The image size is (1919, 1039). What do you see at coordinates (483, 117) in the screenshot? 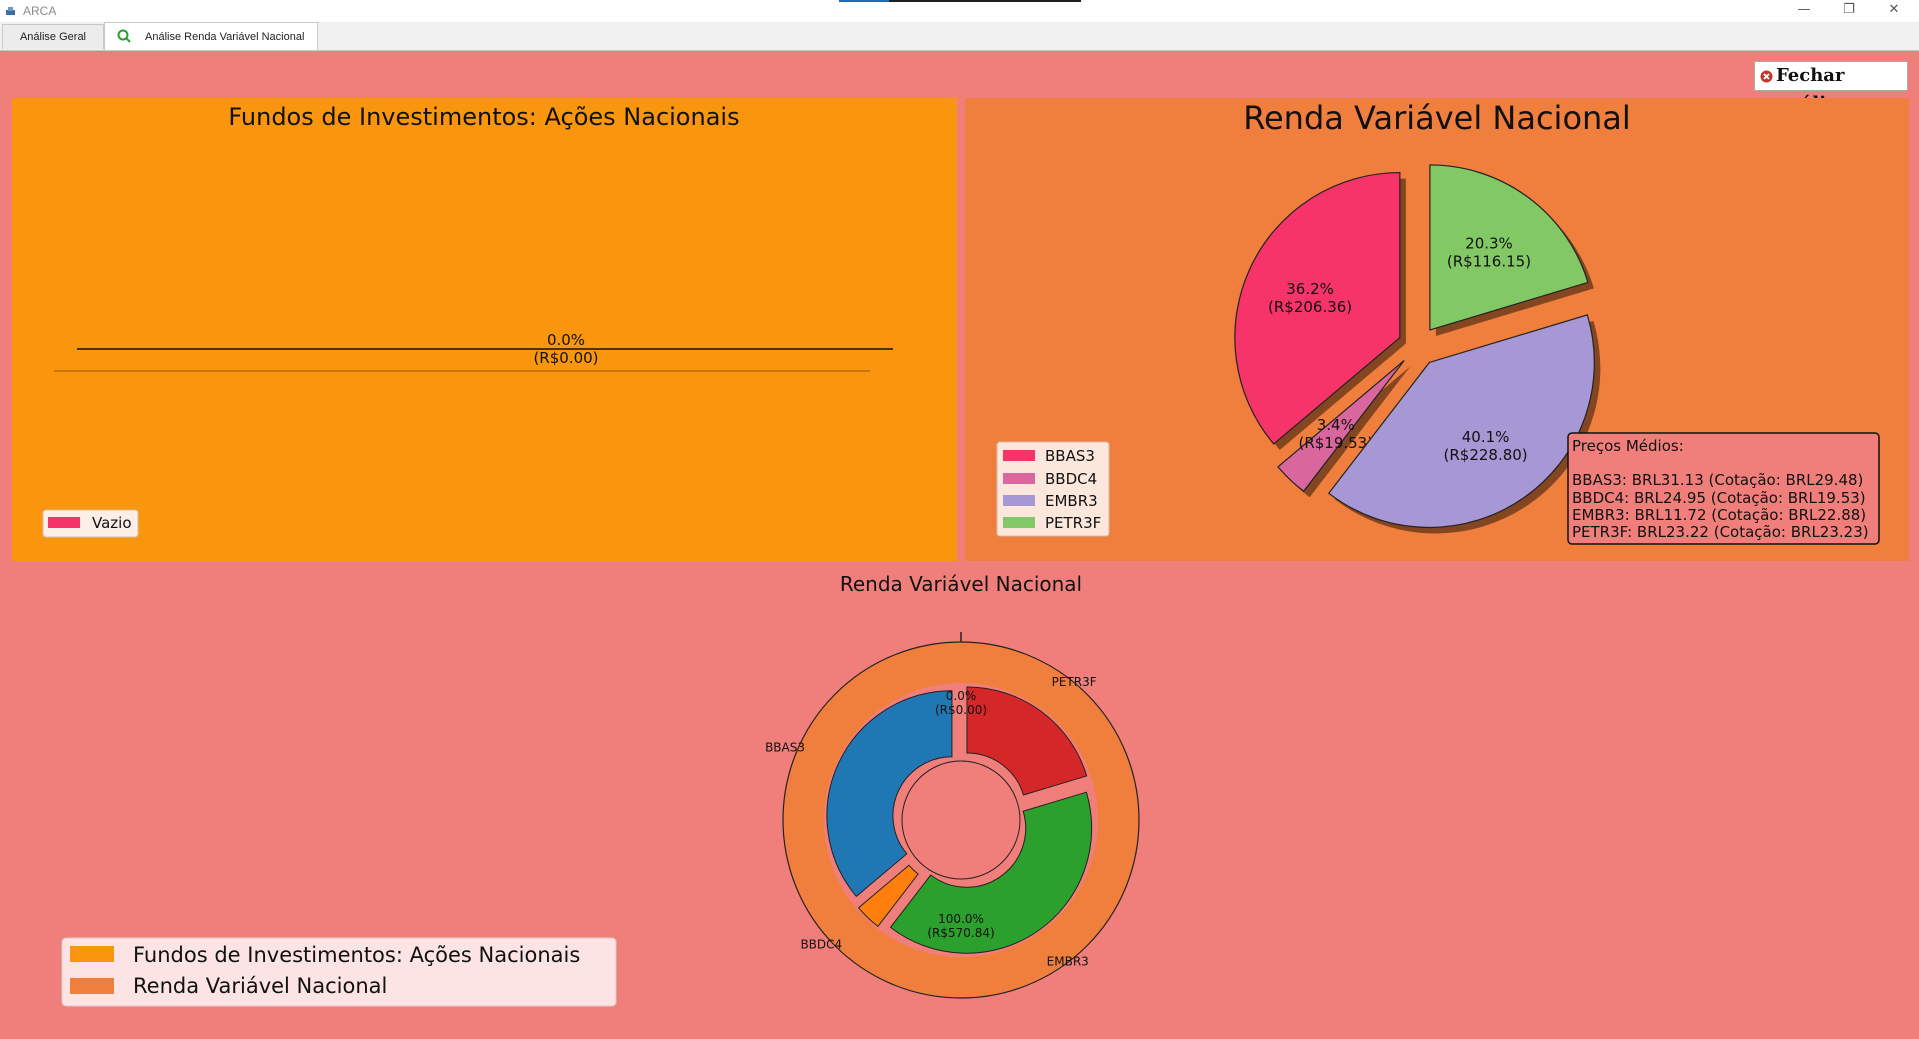
I see `fundos-chart-title: Fundos de Investimentos: Ações Nacionais` at bounding box center [483, 117].